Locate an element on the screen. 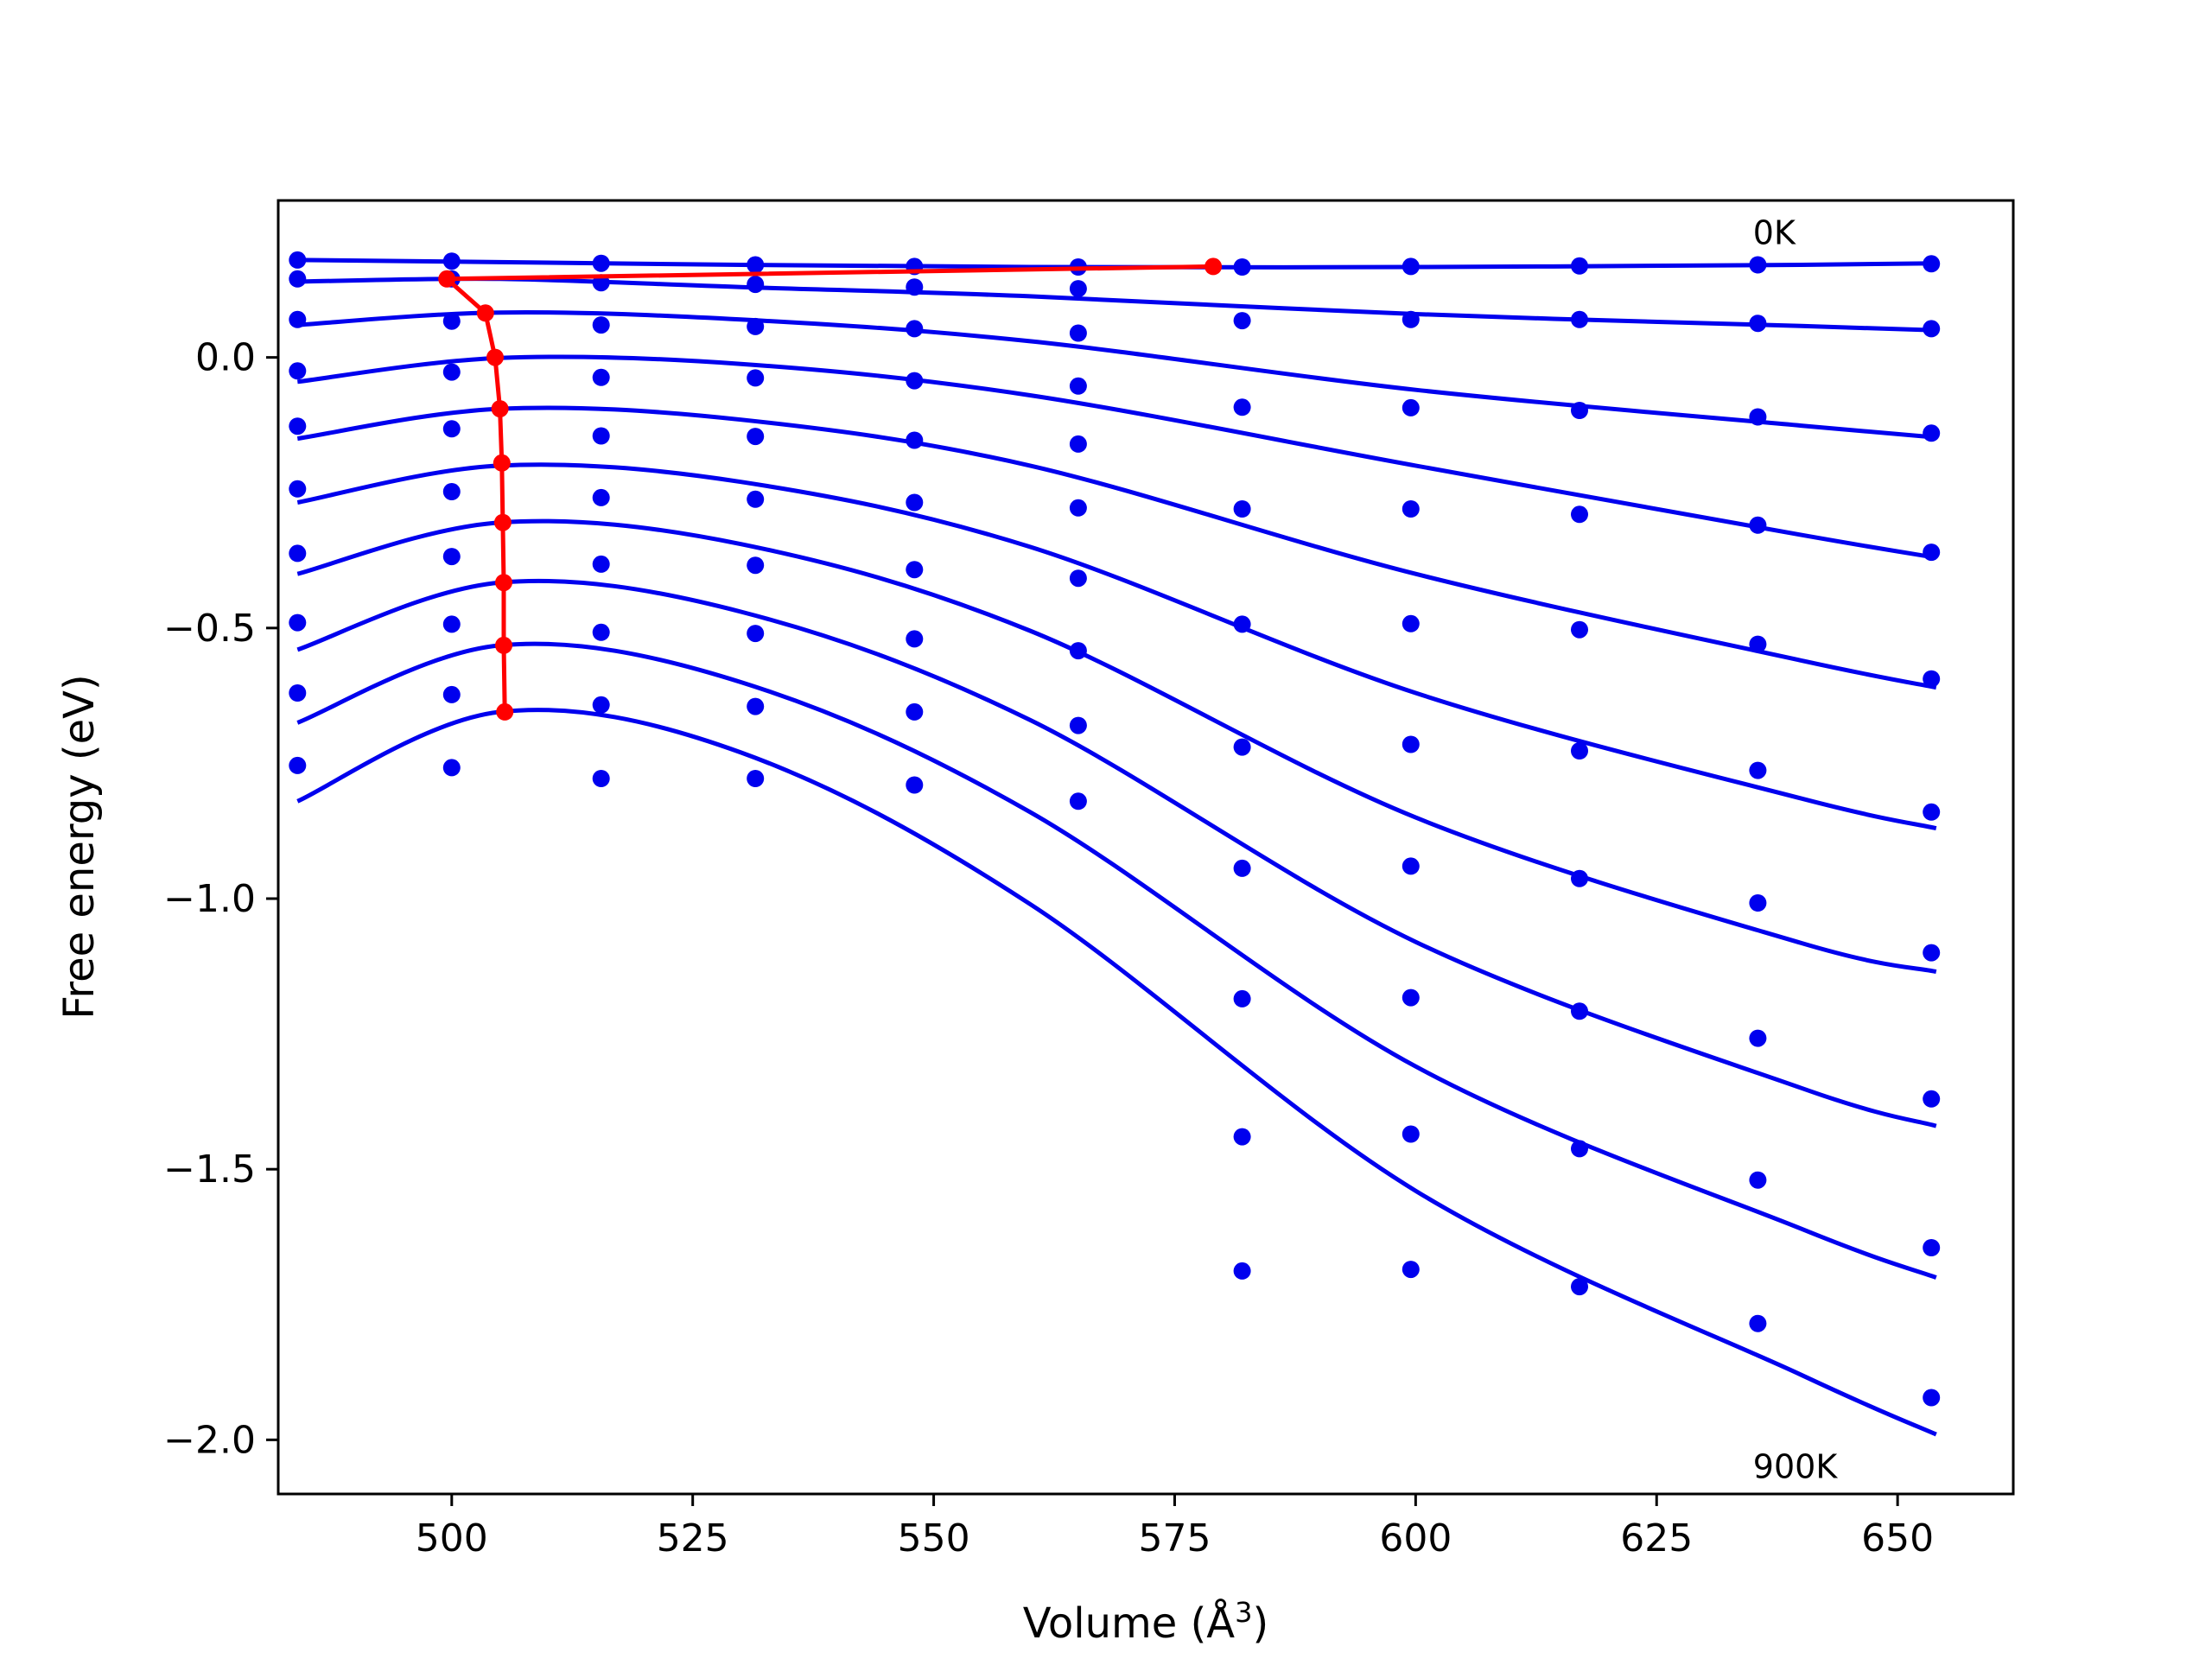  annotation-label: 900K is located at coordinates (1796, 1467).